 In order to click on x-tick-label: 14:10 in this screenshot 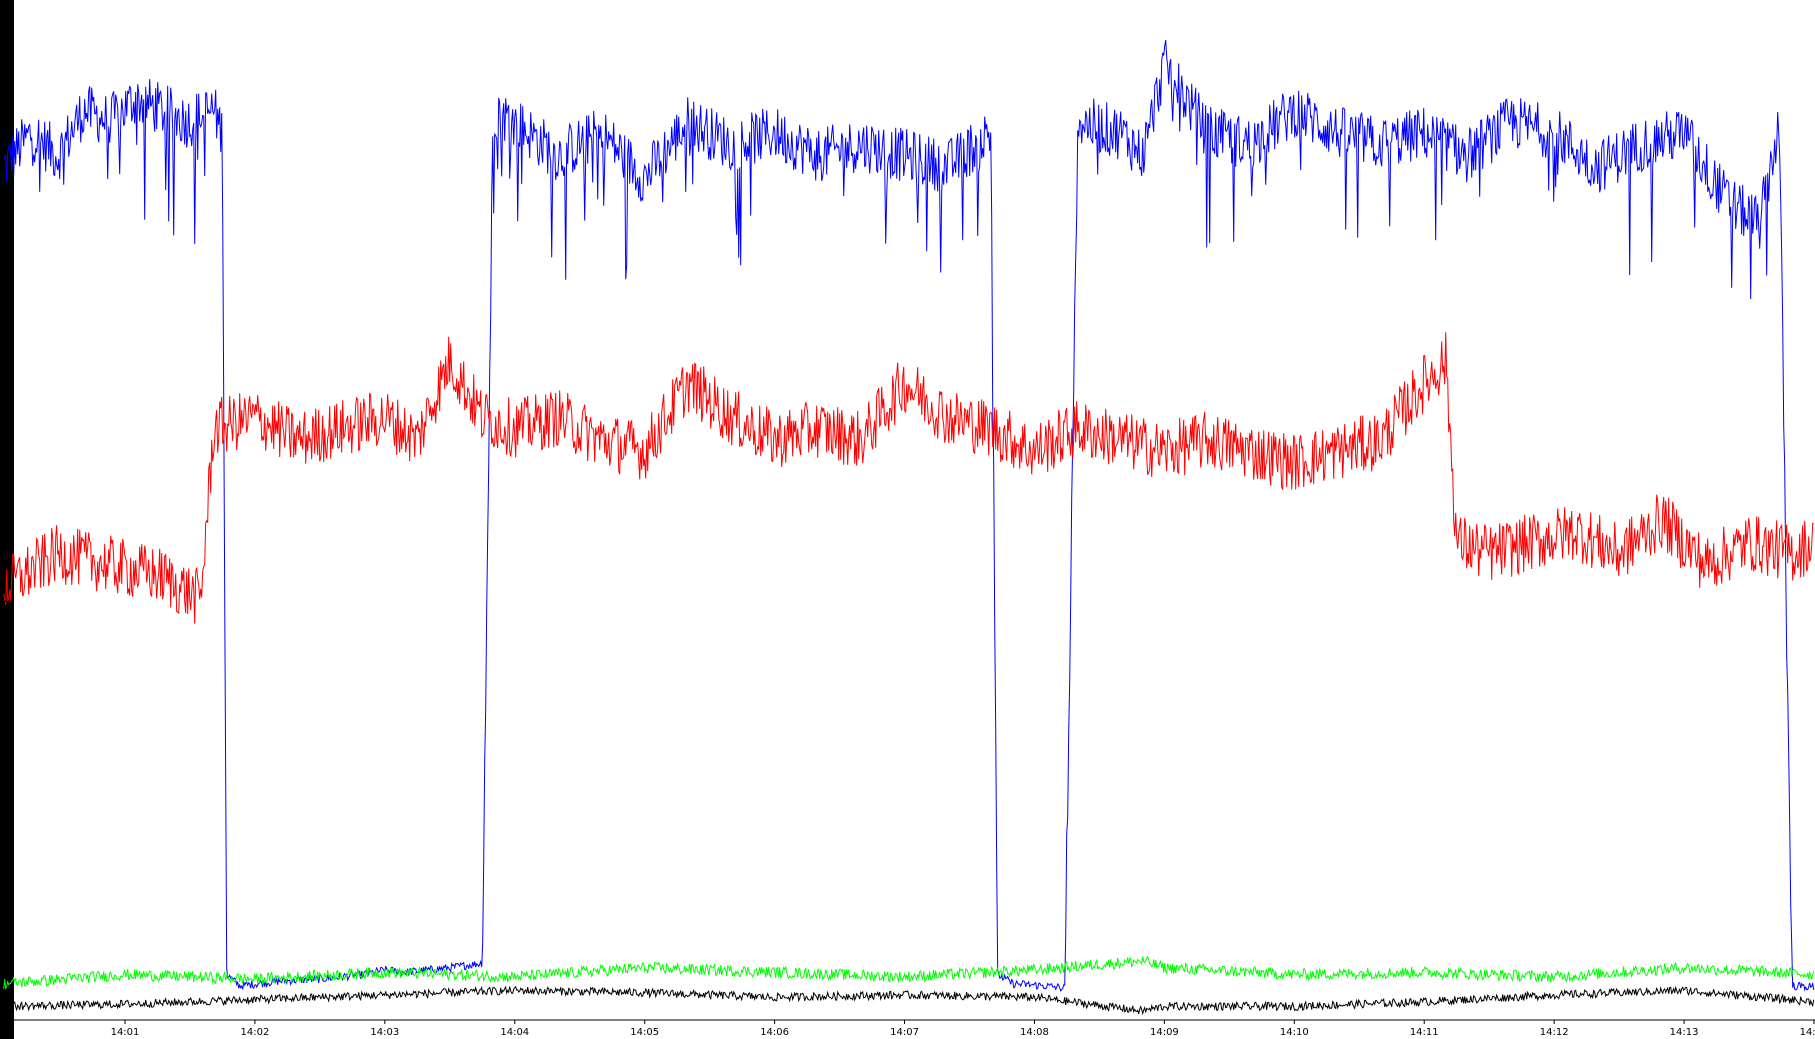, I will do `click(1294, 1032)`.